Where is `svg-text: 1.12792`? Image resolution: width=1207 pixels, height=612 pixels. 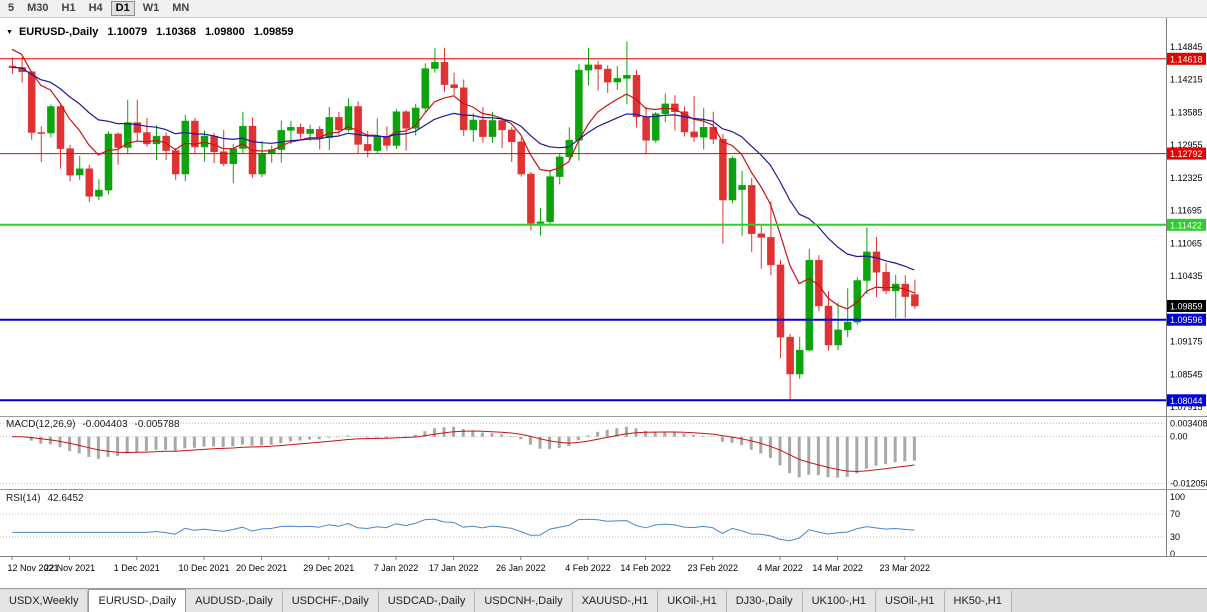 svg-text: 1.12792 is located at coordinates (1186, 154).